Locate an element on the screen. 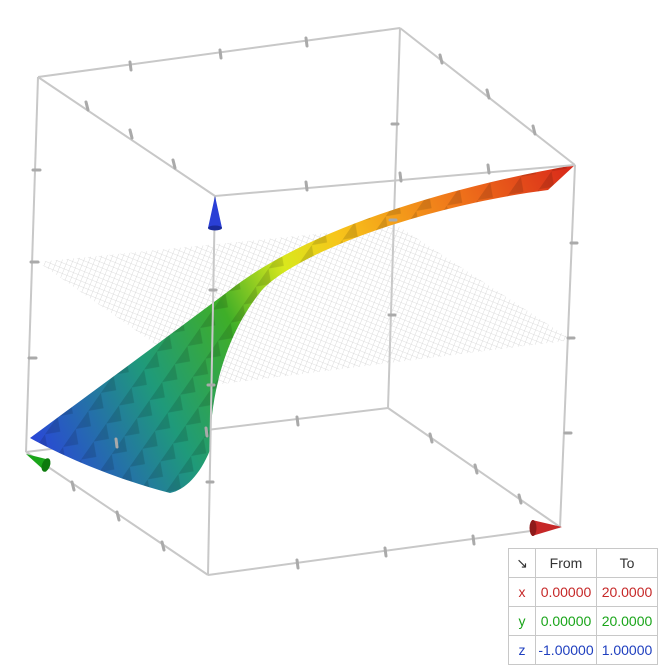  from-header: From is located at coordinates (566, 563).